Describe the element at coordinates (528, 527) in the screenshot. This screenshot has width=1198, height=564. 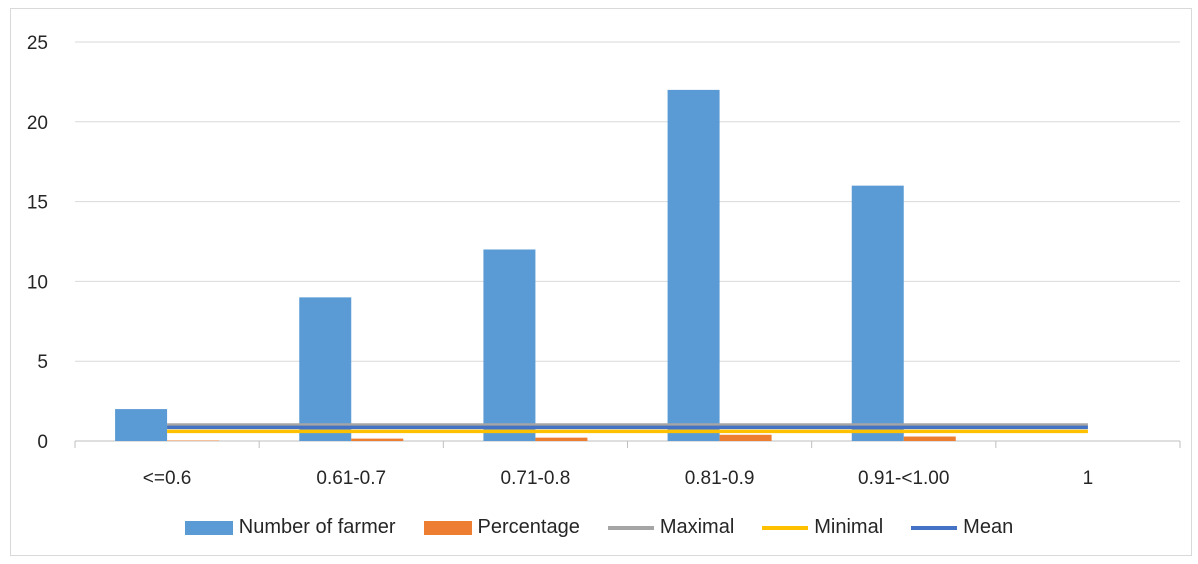
I see `legend-label-percentage: Percentage` at that location.